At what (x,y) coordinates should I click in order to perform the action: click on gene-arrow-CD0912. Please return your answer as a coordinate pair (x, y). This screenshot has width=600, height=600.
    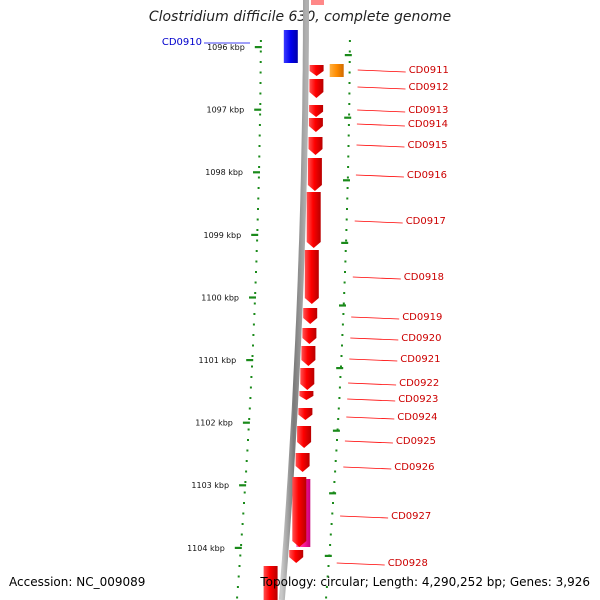
    Looking at the image, I should click on (316, 88).